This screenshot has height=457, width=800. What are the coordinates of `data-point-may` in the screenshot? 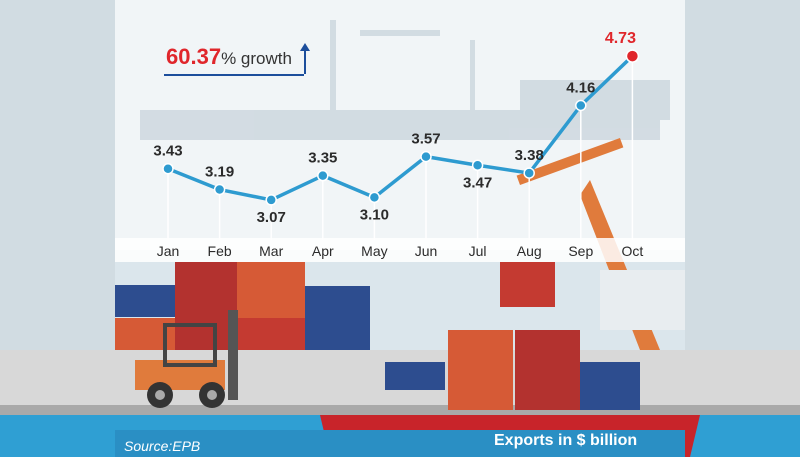 It's located at (374, 197).